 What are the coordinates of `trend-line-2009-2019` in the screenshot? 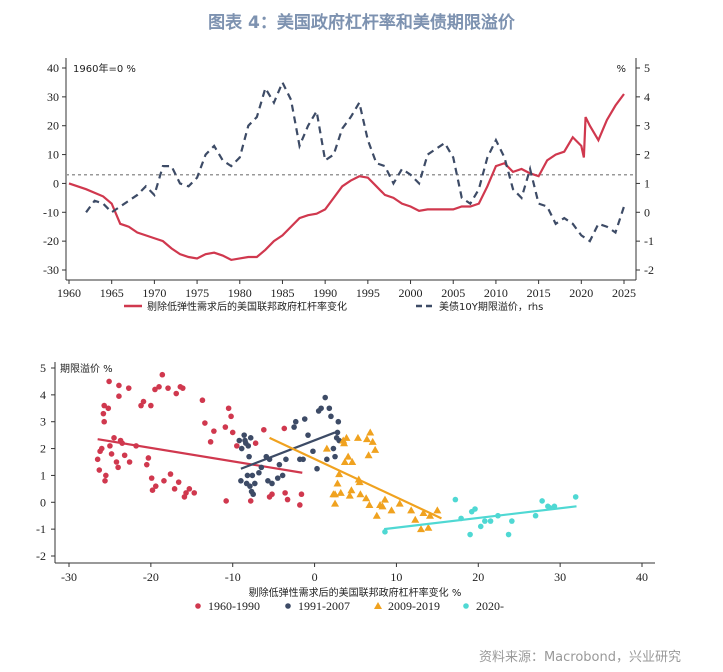 It's located at (355, 478).